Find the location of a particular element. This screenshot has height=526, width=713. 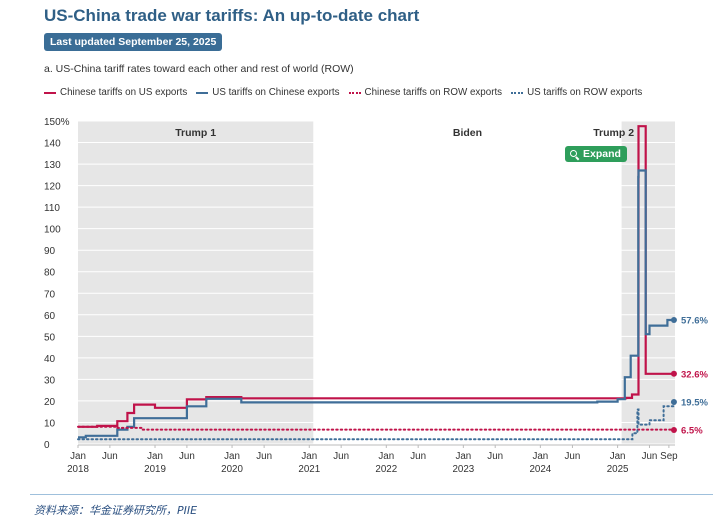

period-label: Biden is located at coordinates (467, 133).